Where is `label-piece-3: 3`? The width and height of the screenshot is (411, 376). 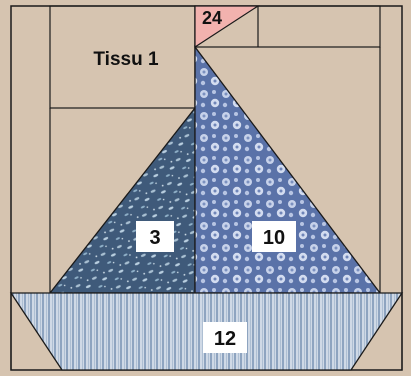 label-piece-3: 3 is located at coordinates (154, 238).